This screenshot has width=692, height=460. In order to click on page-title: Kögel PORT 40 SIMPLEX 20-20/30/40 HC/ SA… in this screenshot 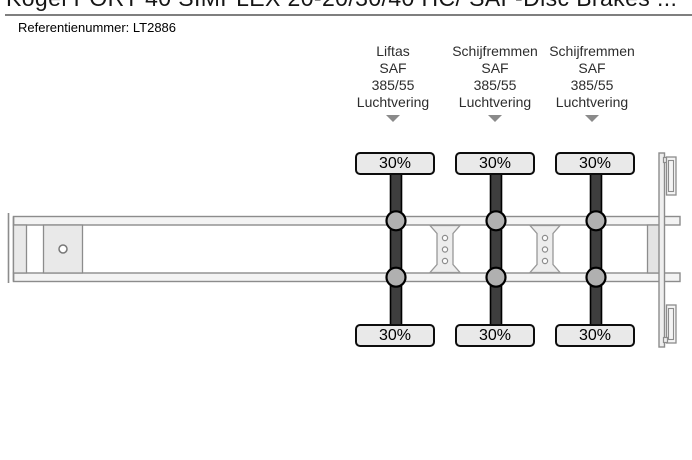, I will do `click(341, 6)`.